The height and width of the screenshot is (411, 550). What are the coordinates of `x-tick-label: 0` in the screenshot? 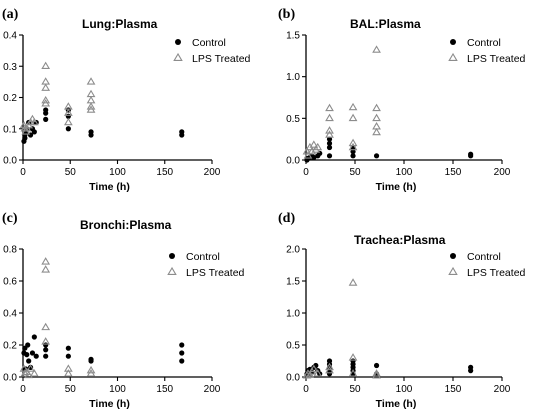 It's located at (306, 389).